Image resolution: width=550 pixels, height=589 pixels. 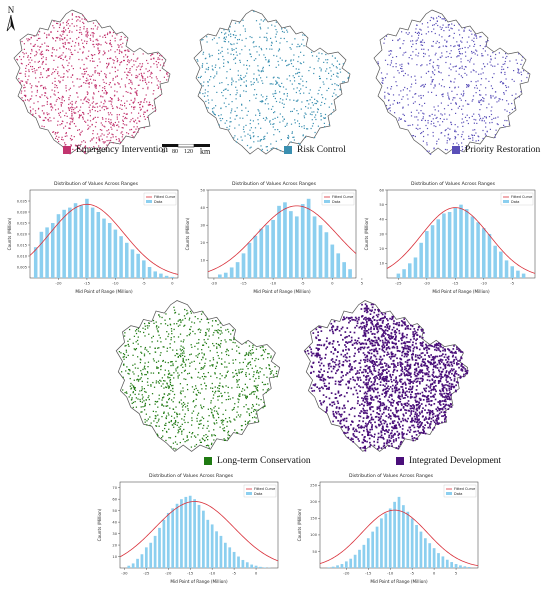 I want to click on swatch-risk, so click(x=288, y=150).